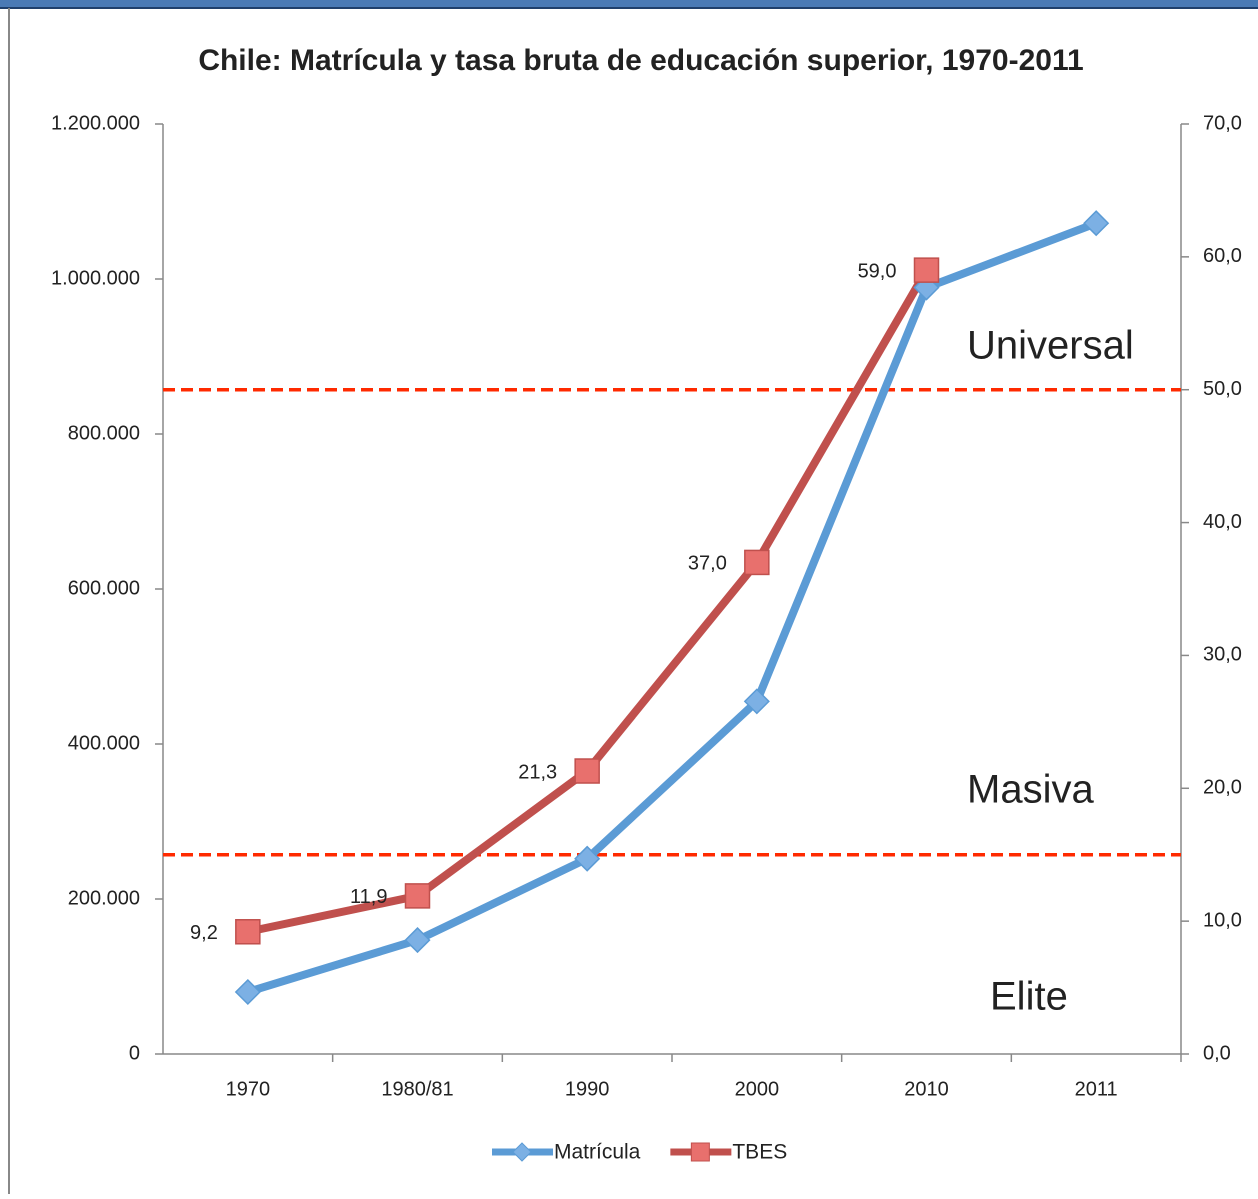 The width and height of the screenshot is (1258, 1199). Describe the element at coordinates (417, 1089) in the screenshot. I see `x-tick-label: 1980/81` at that location.